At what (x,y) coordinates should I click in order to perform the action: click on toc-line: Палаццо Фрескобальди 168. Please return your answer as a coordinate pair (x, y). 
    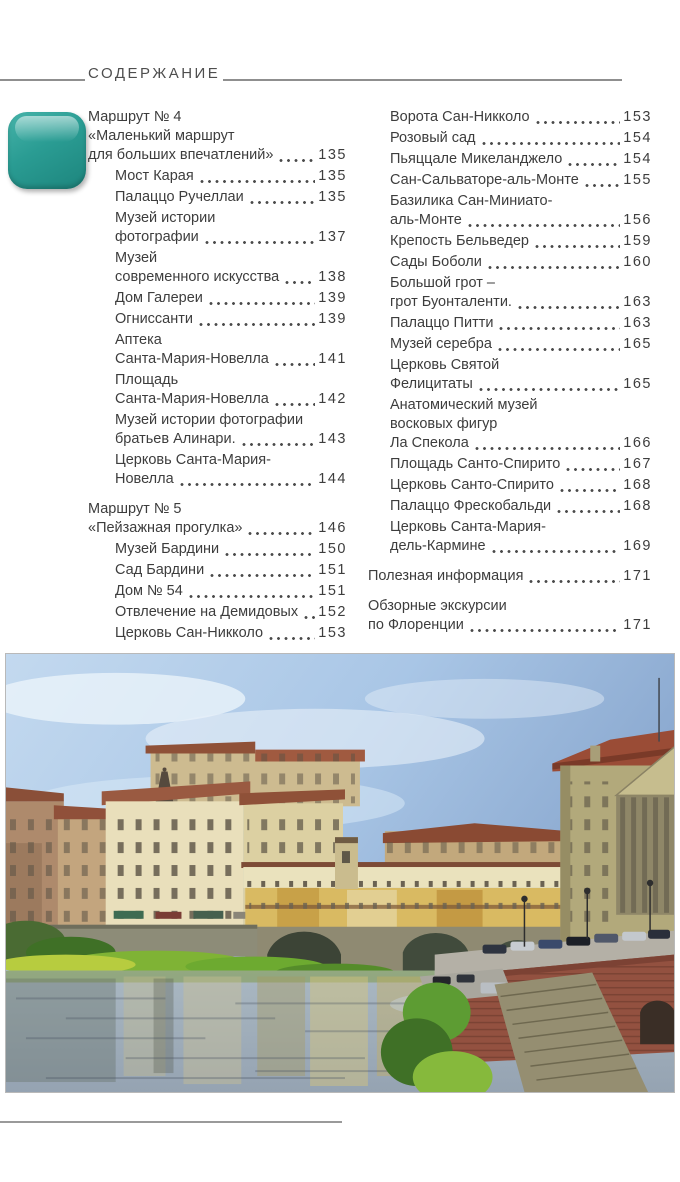
    Looking at the image, I should click on (521, 506).